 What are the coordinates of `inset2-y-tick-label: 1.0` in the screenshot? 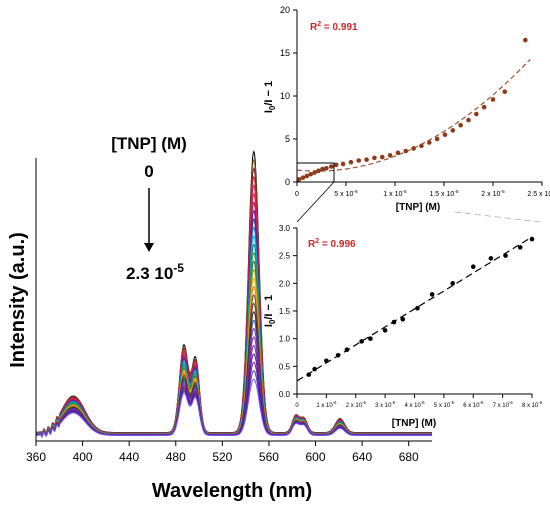 It's located at (285, 339).